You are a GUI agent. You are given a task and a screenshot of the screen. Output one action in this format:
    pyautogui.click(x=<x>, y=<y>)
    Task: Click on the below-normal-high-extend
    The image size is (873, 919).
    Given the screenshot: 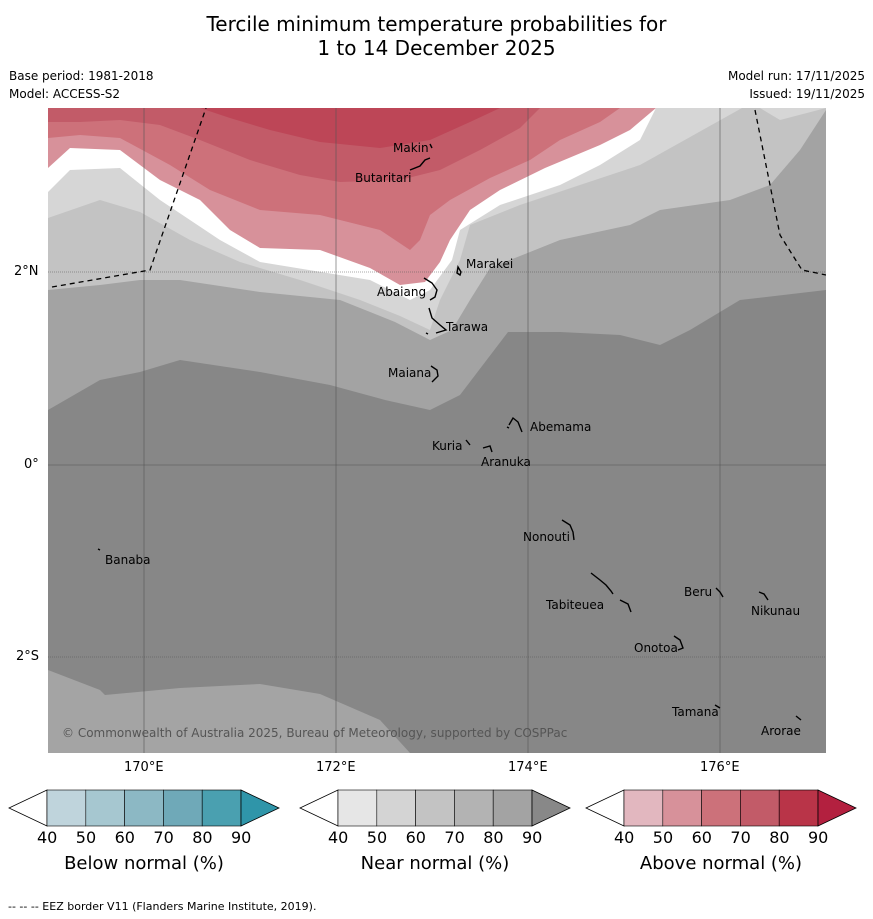 What is the action you would take?
    pyautogui.click(x=260, y=808)
    